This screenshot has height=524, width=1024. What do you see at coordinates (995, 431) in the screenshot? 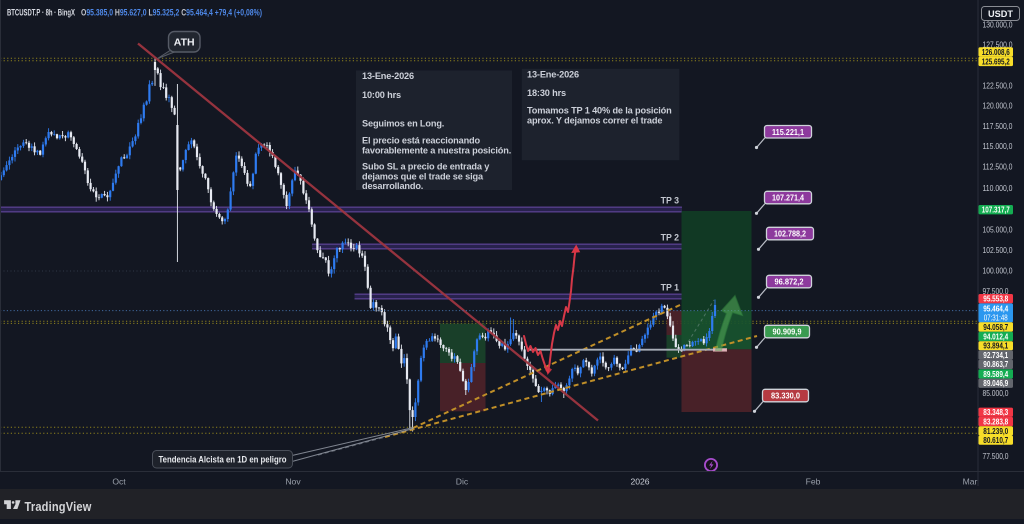
I see `svg-text: 81.239,0` at bounding box center [995, 431].